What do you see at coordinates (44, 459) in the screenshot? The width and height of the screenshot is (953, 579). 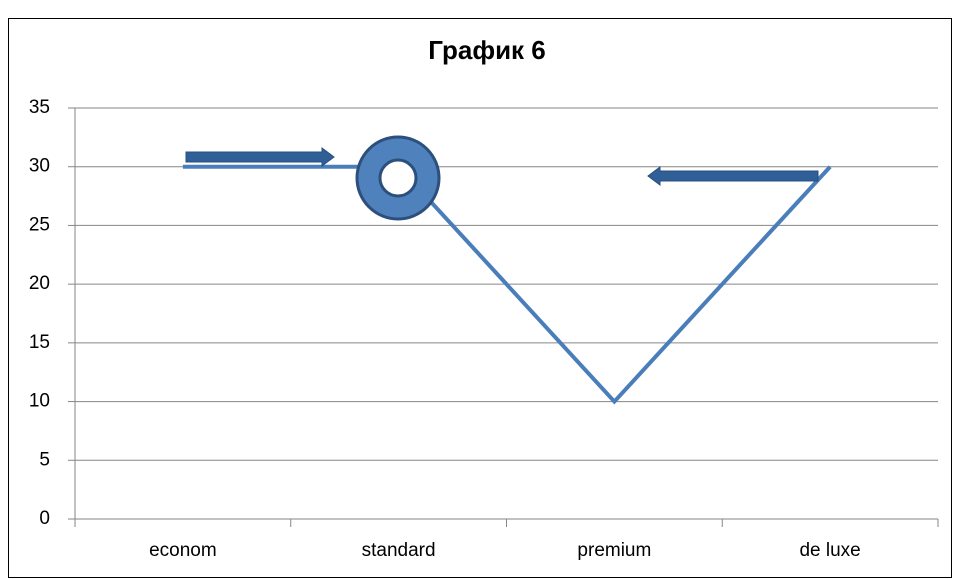 I see `y-tick-label: 5` at bounding box center [44, 459].